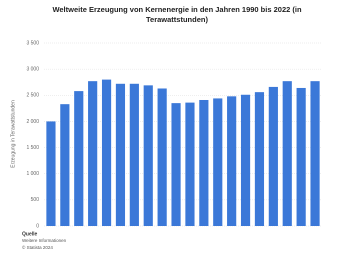  Describe the element at coordinates (32, 69) in the screenshot. I see `y-tick-label: 3 000` at that location.